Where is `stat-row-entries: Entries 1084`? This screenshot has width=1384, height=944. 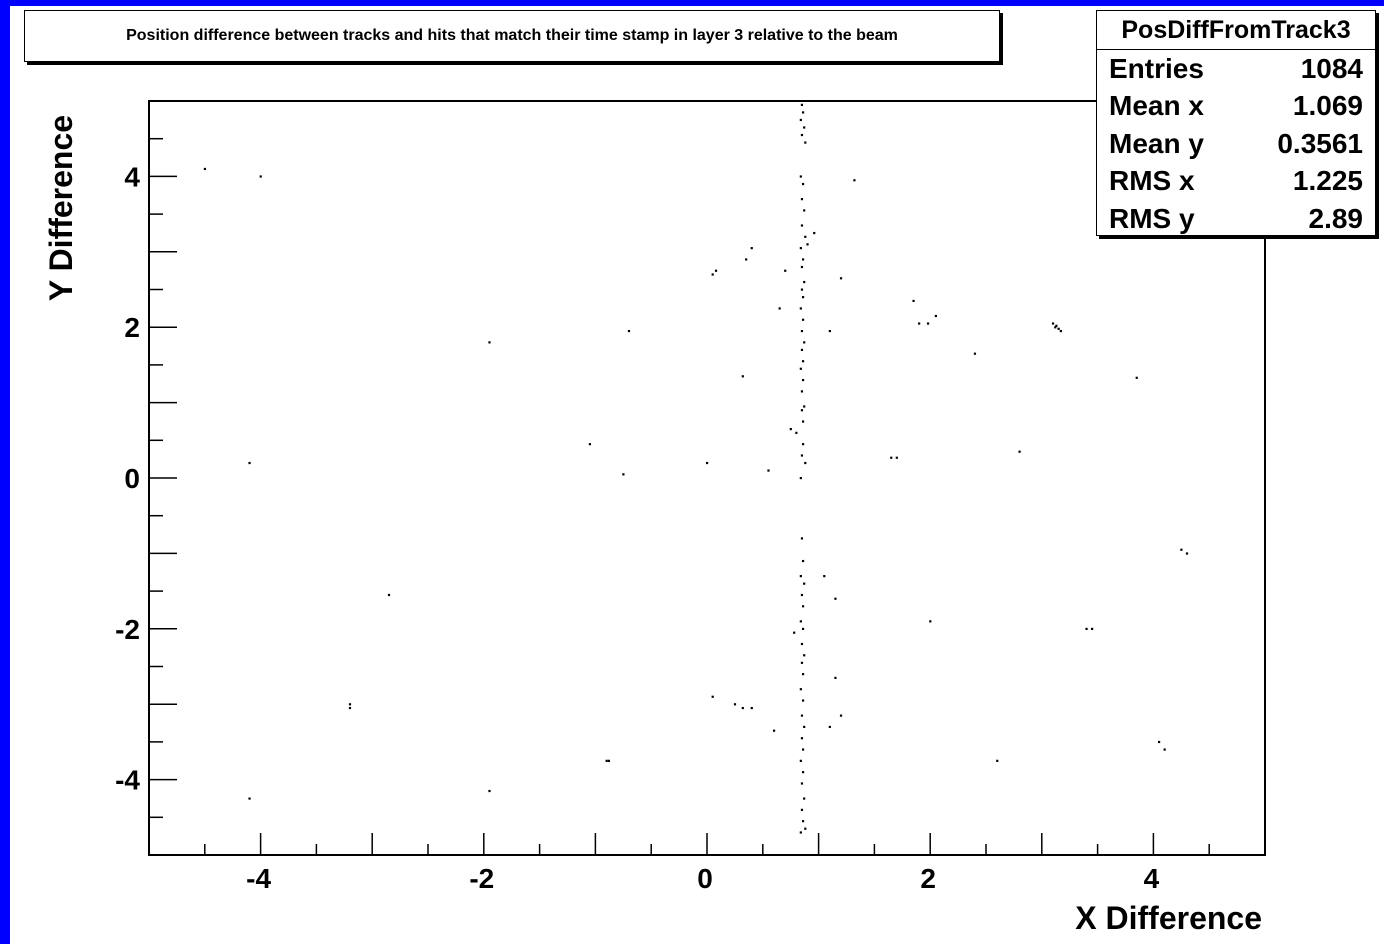
stat-row-entries: Entries 1084 is located at coordinates (1236, 69).